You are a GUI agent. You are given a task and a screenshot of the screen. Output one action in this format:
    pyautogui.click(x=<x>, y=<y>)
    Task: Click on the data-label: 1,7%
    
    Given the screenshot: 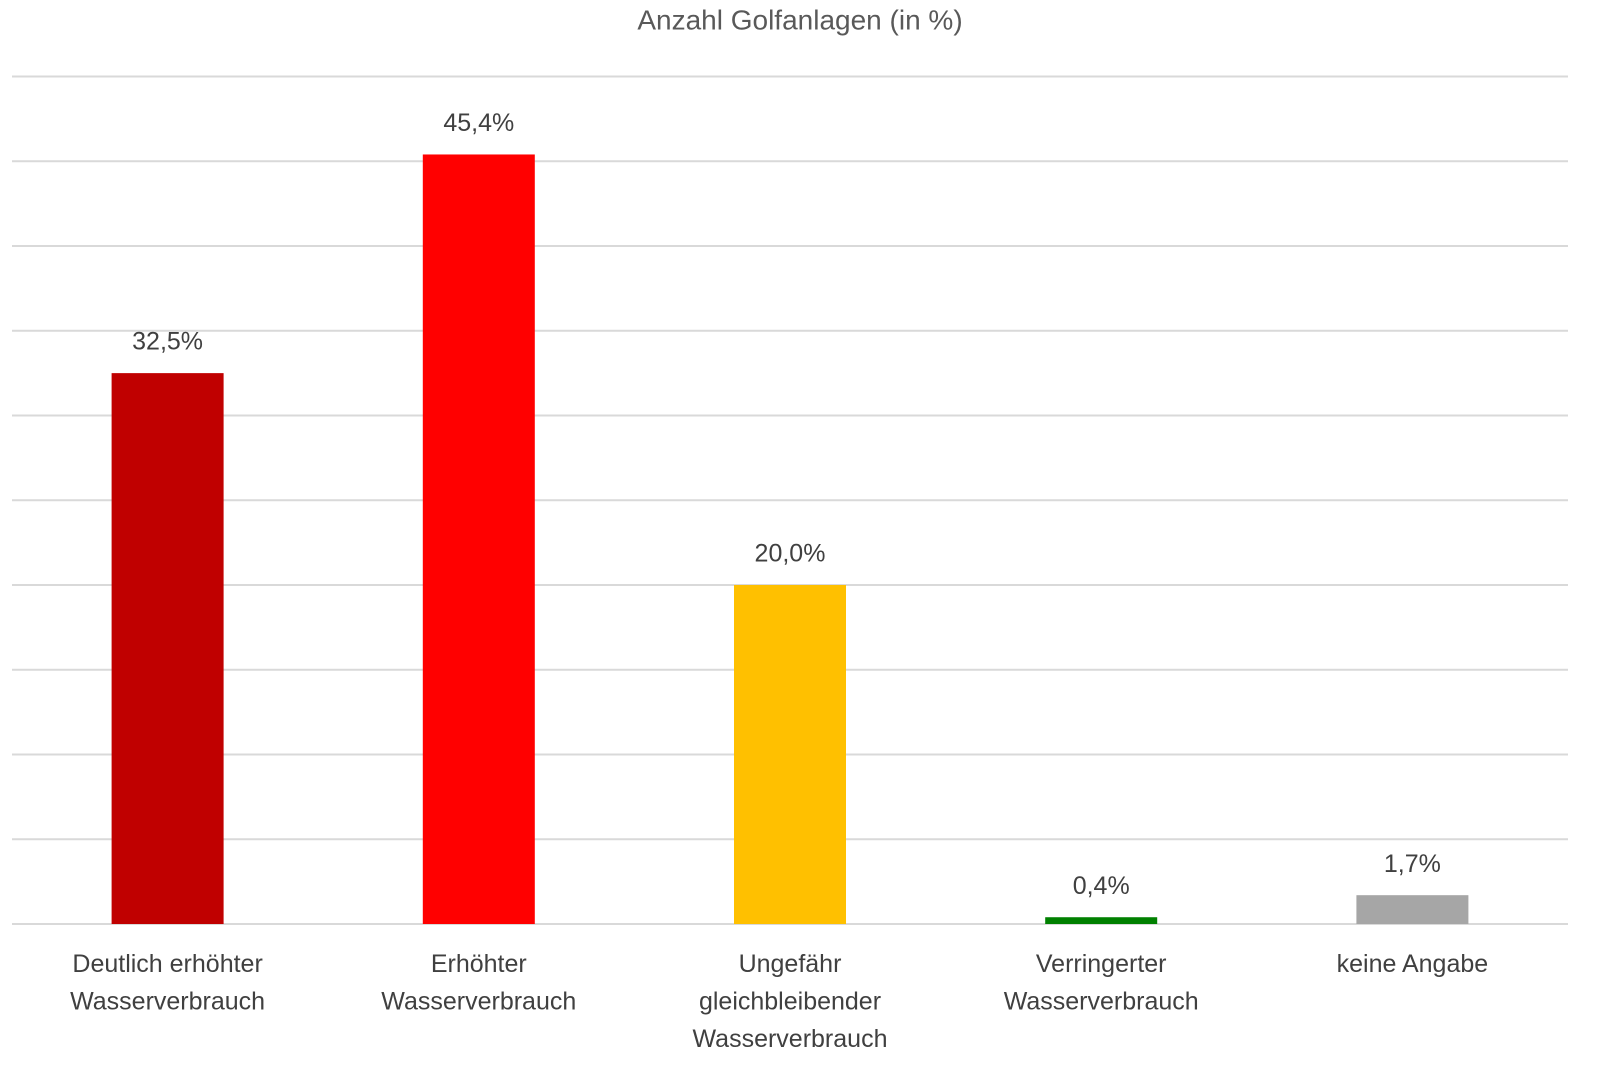 What is the action you would take?
    pyautogui.click(x=1412, y=864)
    